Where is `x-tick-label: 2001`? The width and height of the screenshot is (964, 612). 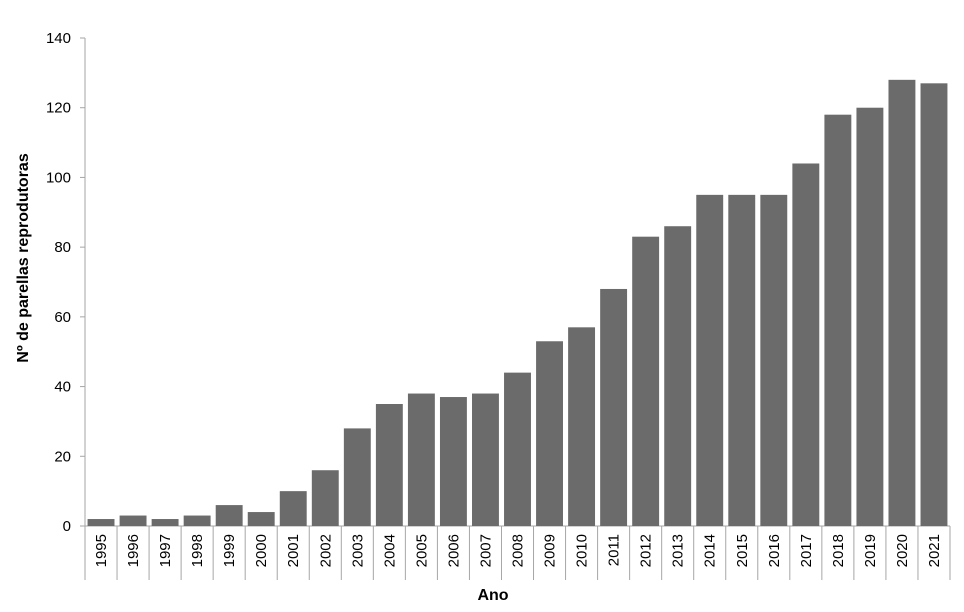
x-tick-label: 2001 is located at coordinates (293, 550).